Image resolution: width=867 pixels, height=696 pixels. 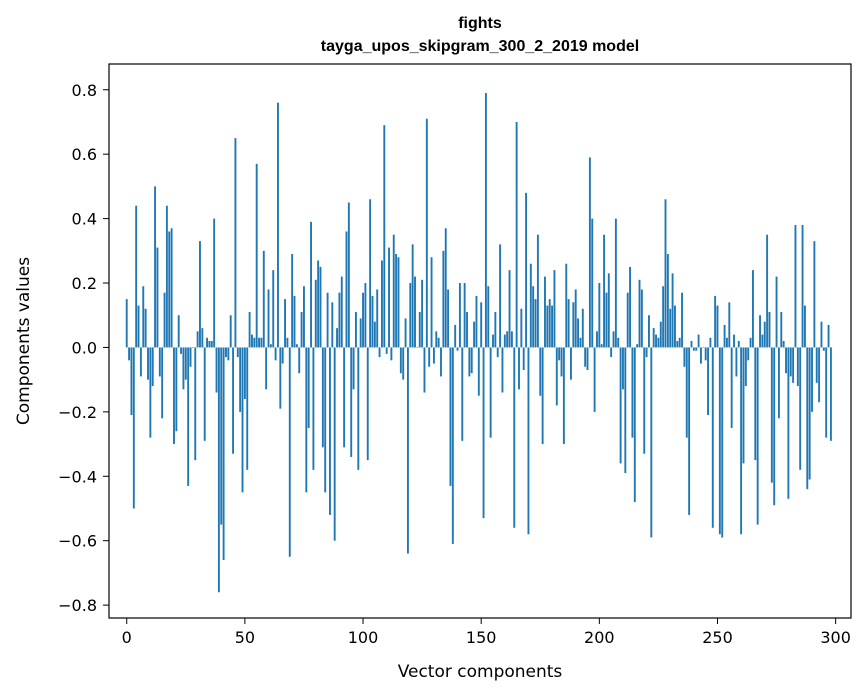 I want to click on x-axis-label: Vector components, so click(x=480, y=672).